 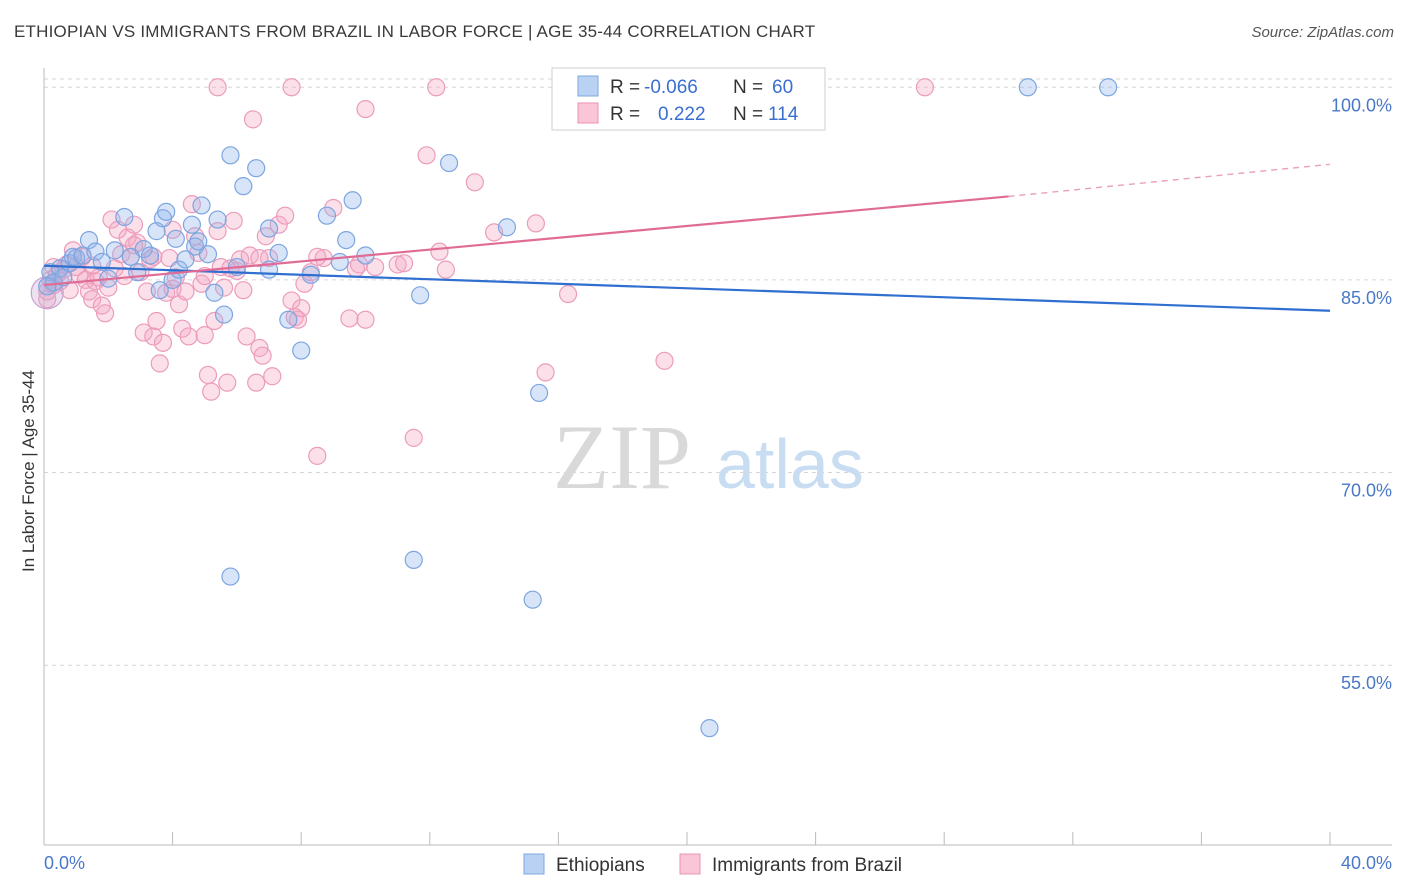 I want to click on y-tick-label: 55.0%, so click(x=1366, y=683).